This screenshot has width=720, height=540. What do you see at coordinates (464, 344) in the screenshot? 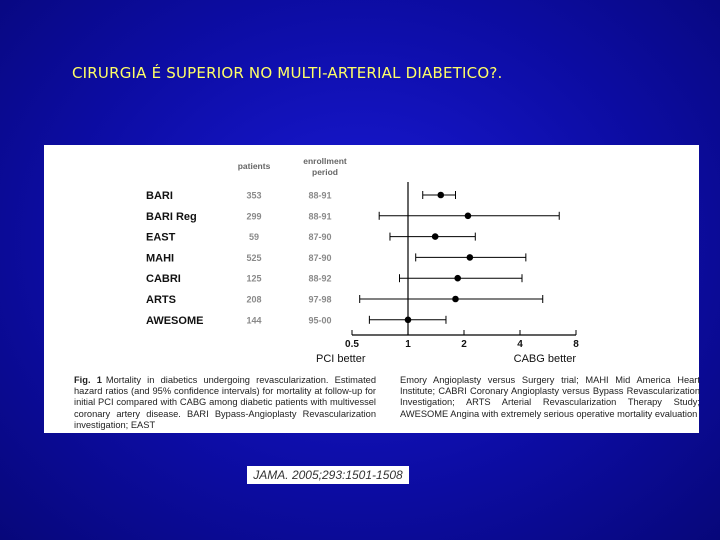
I see `x-tick-label: 2` at bounding box center [464, 344].